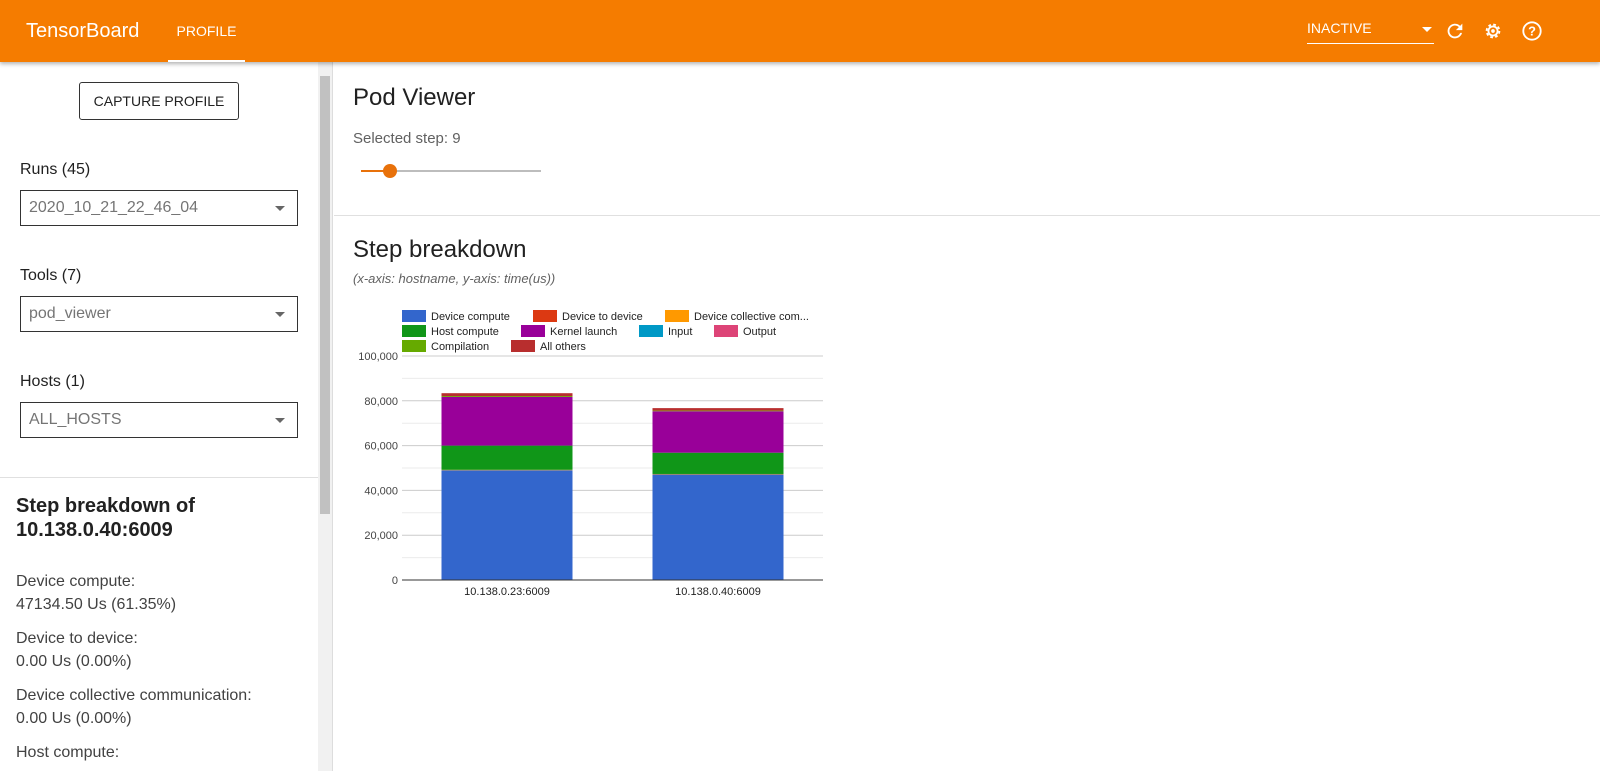 The image size is (1600, 771). What do you see at coordinates (51, 275) in the screenshot?
I see `tools-label: Tools (7)` at bounding box center [51, 275].